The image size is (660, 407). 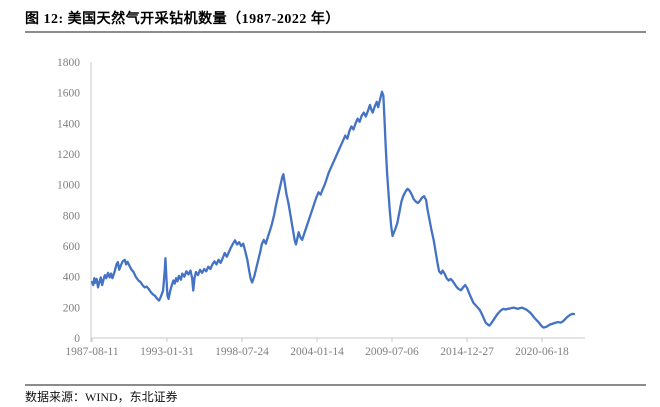 I want to click on figure-title: 图 12: 美国天然气开采钻机数量（1987-2022 年）, so click(x=182, y=19).